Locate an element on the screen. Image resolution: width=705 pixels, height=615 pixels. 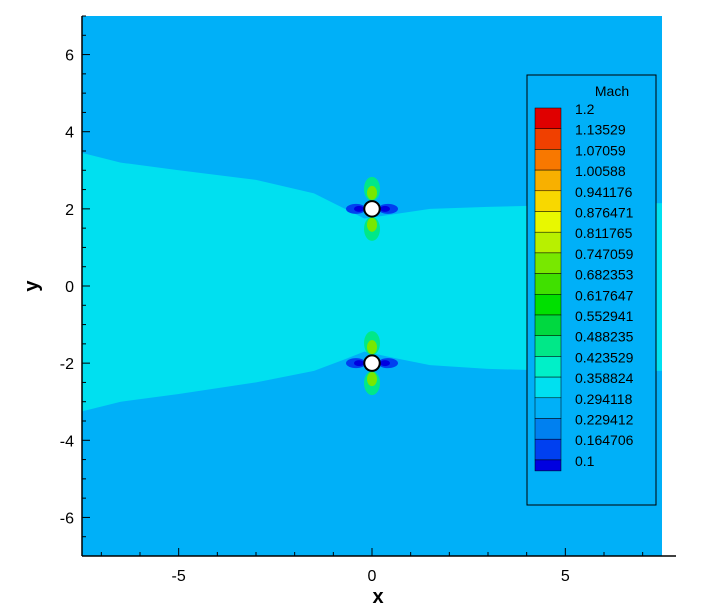
legend-label: 0.682353 is located at coordinates (604, 275).